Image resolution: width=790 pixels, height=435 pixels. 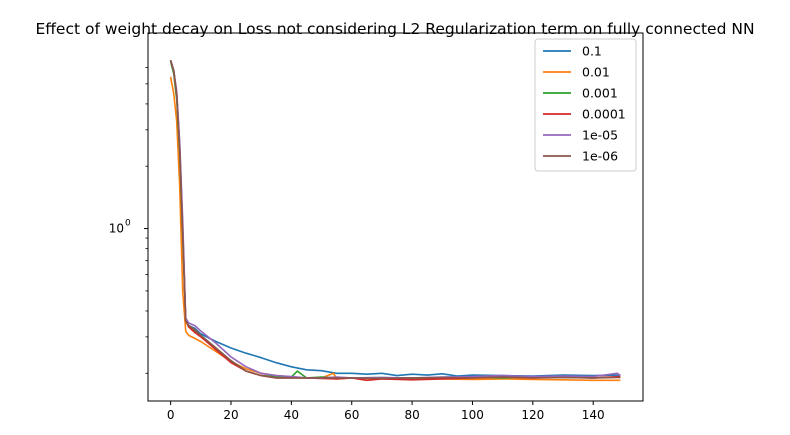 What do you see at coordinates (411, 415) in the screenshot?
I see `x-tick-label: 80` at bounding box center [411, 415].